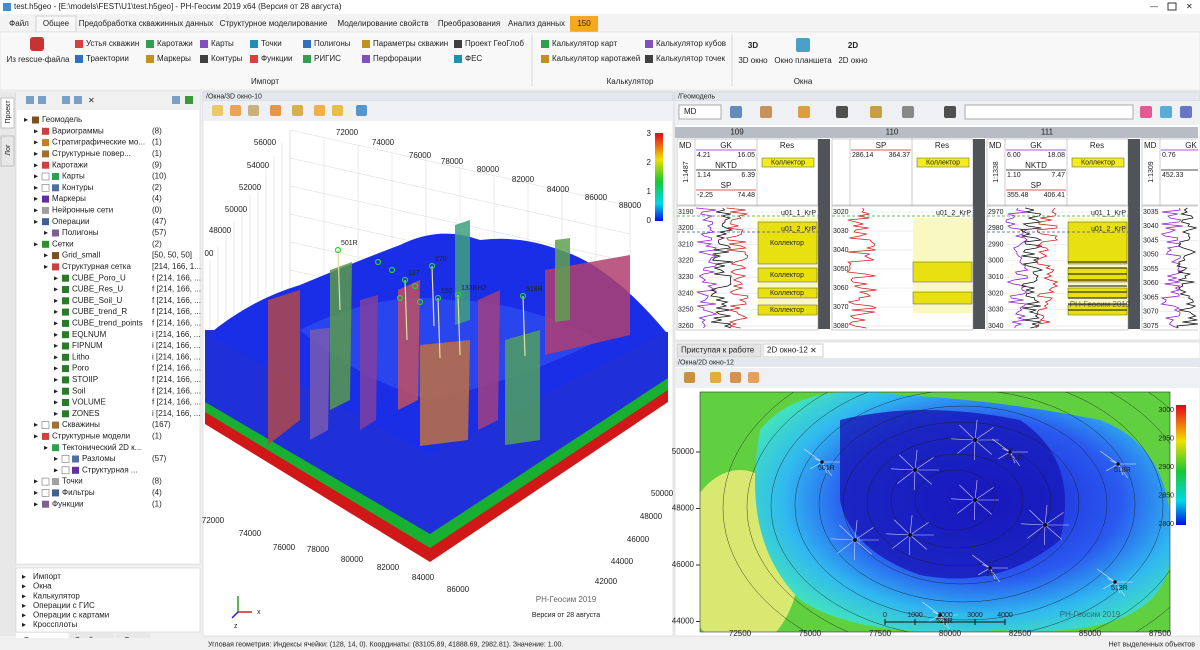 This screenshot has width=1200, height=650. What do you see at coordinates (80, 232) in the screenshot?
I see `tree-item-label: Полигоны` at bounding box center [80, 232].